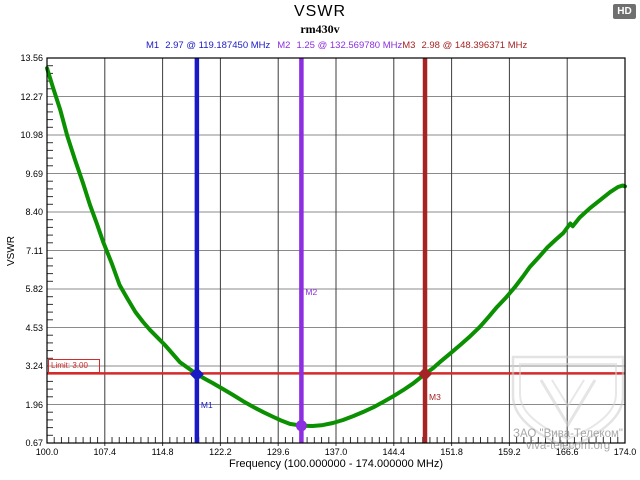 The height and width of the screenshot is (480, 640). I want to click on marker-info-label: M3, so click(409, 45).